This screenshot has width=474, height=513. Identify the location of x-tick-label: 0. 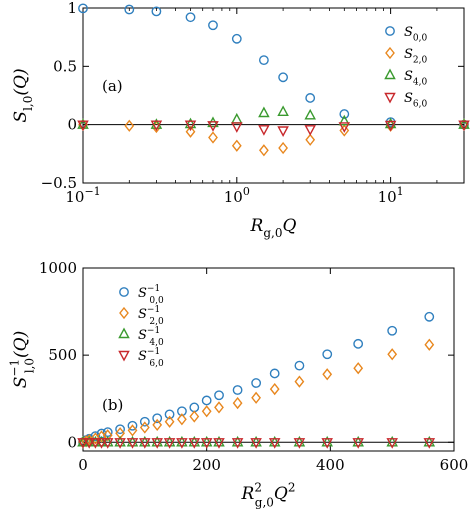
(83, 465).